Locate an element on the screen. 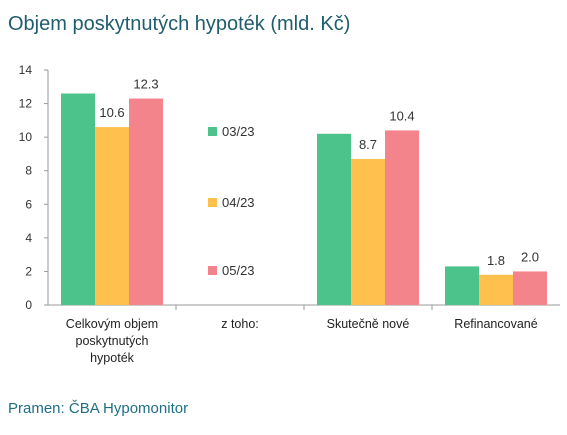 This screenshot has height=435, width=567. y-tick-label: 0 is located at coordinates (28, 305).